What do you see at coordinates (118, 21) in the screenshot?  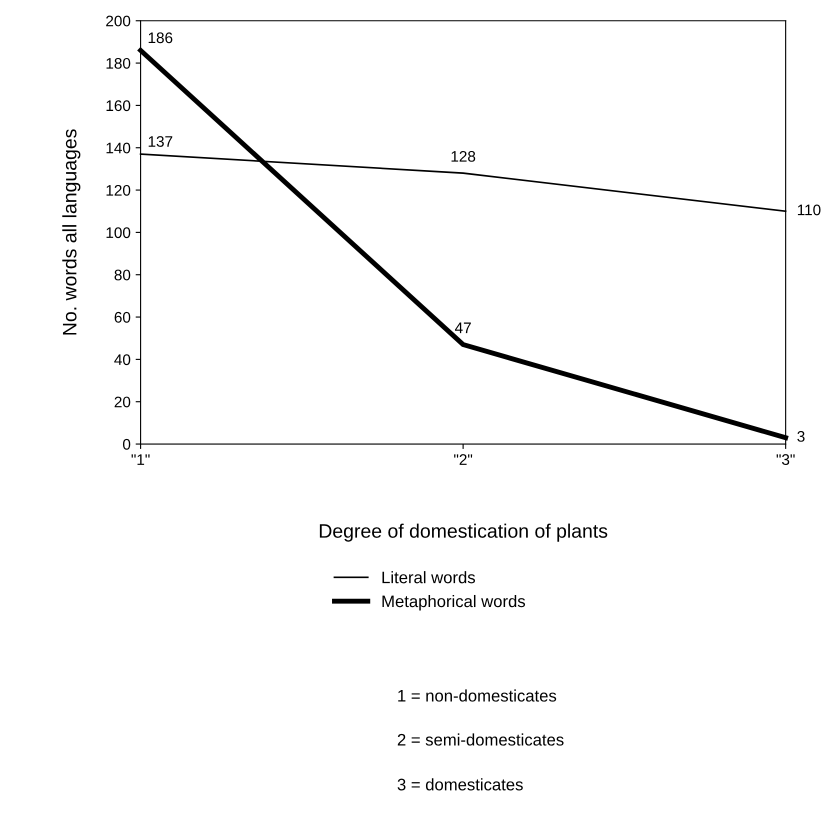 I see `y-tick-label: 200` at bounding box center [118, 21].